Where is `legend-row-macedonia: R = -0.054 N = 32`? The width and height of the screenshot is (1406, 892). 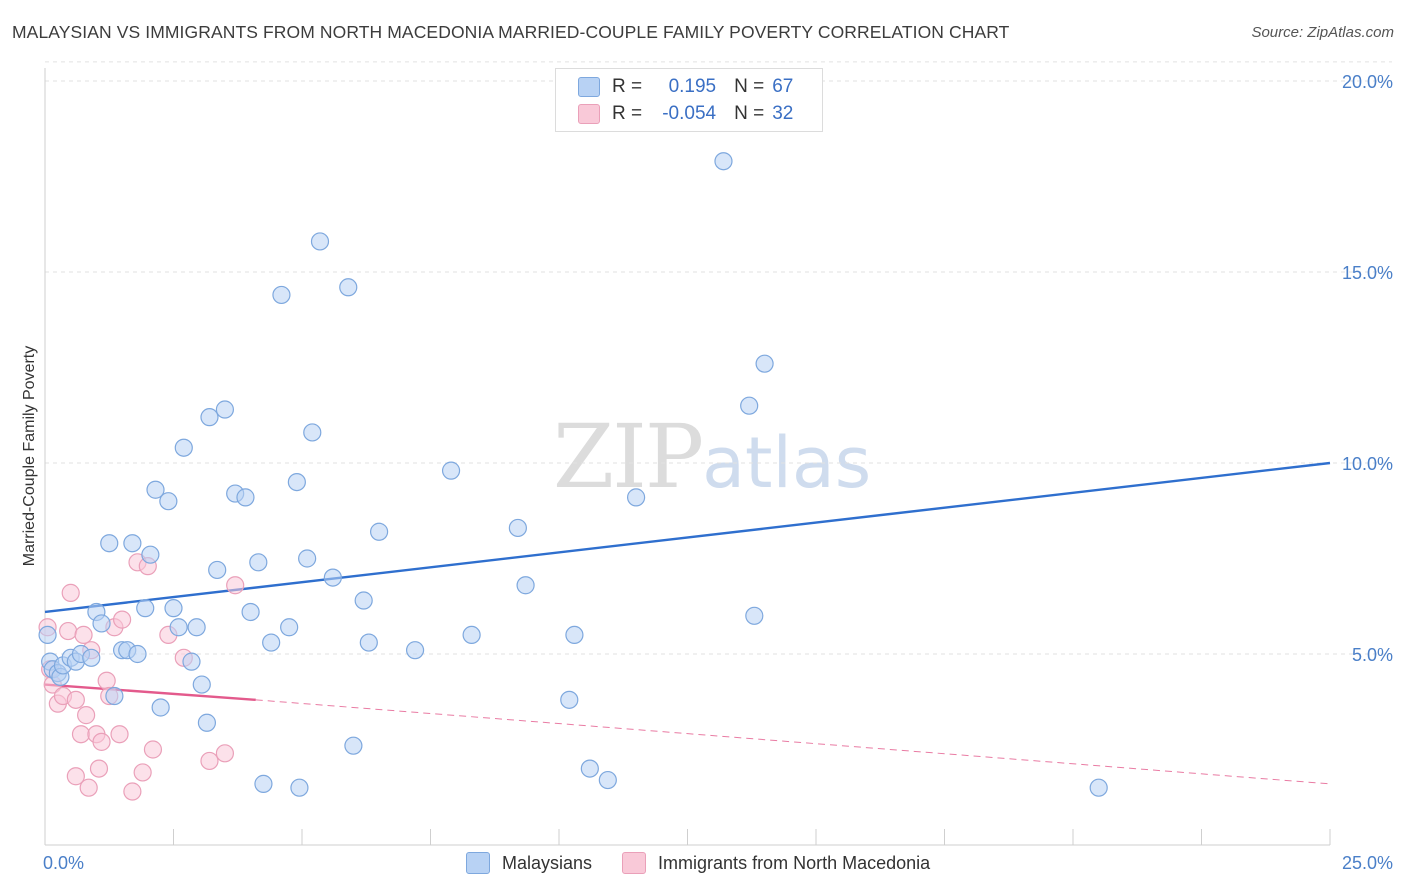
legend-row-macedonia: R = -0.054 N = 32 is located at coordinates (685, 114).